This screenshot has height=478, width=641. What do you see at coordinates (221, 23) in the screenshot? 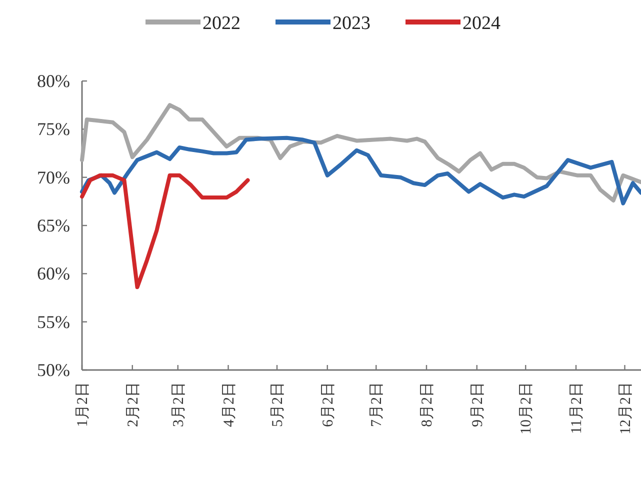
I see `legend-label: 2022` at bounding box center [221, 23].